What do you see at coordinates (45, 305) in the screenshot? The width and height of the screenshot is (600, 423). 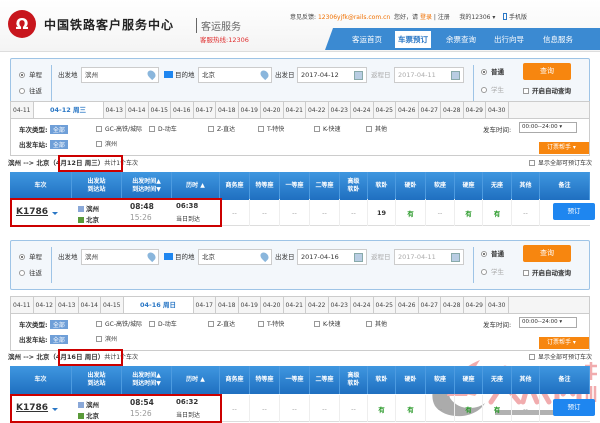 I see `date-tab: 04-12` at bounding box center [45, 305].